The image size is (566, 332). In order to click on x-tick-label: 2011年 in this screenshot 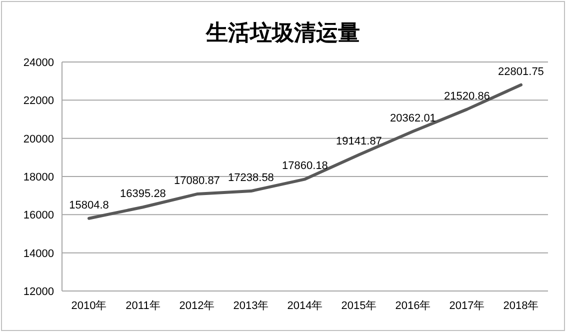, I will do `click(143, 306)`.